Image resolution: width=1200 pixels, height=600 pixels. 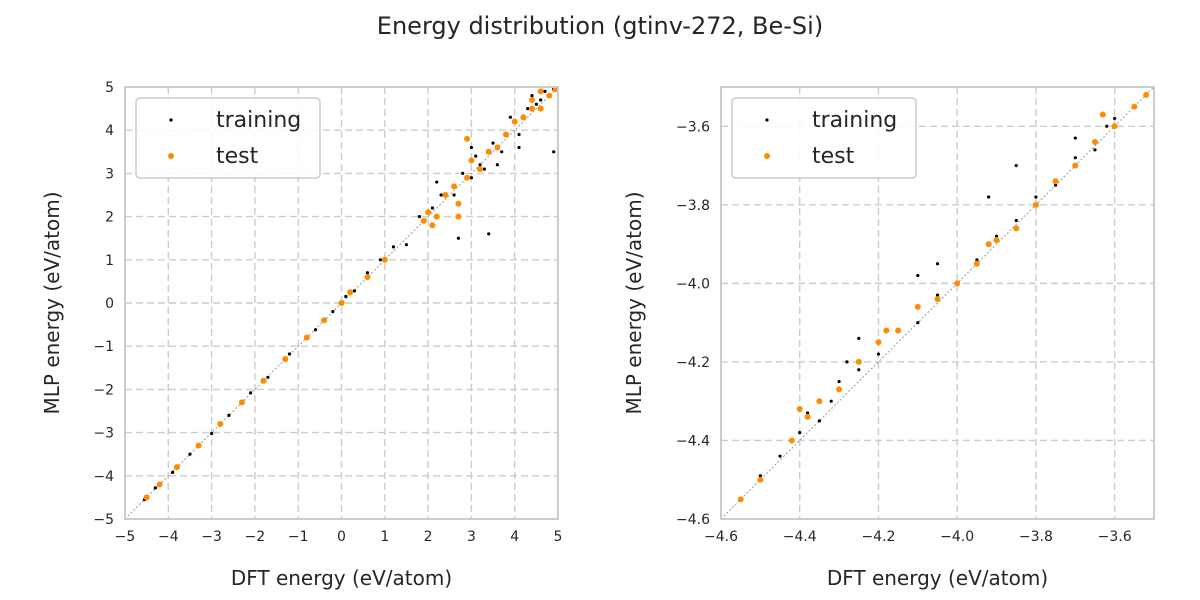 I want to click on left-plot-y-tick-label: 4, so click(x=109, y=131).